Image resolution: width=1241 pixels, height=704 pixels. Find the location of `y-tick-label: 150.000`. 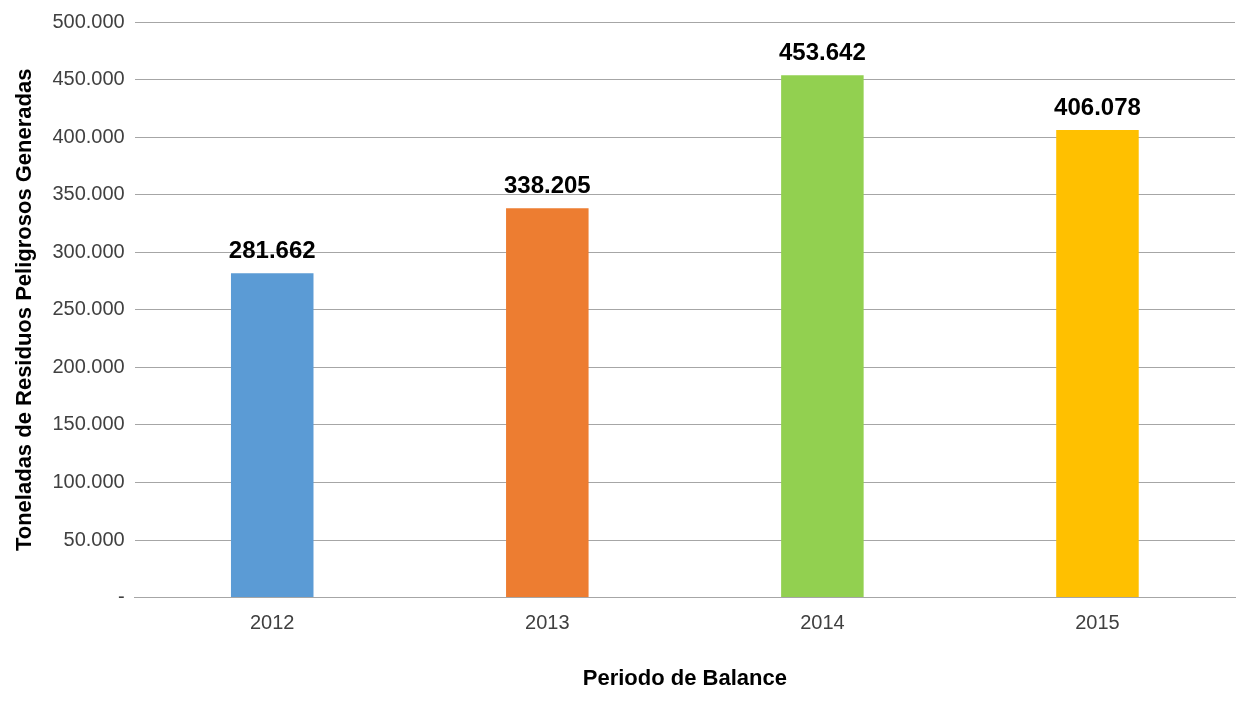

y-tick-label: 150.000 is located at coordinates (88, 423).